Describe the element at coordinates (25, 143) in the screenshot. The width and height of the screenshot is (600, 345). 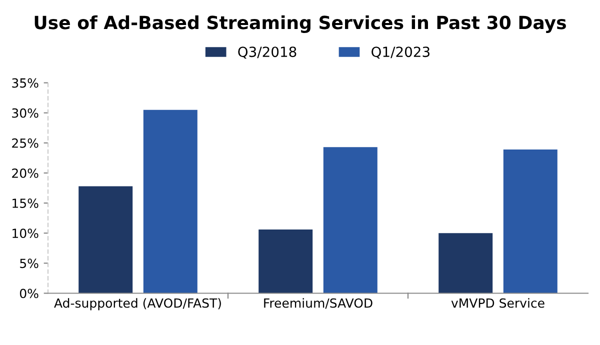
I see `y-tick-label: 25%` at that location.